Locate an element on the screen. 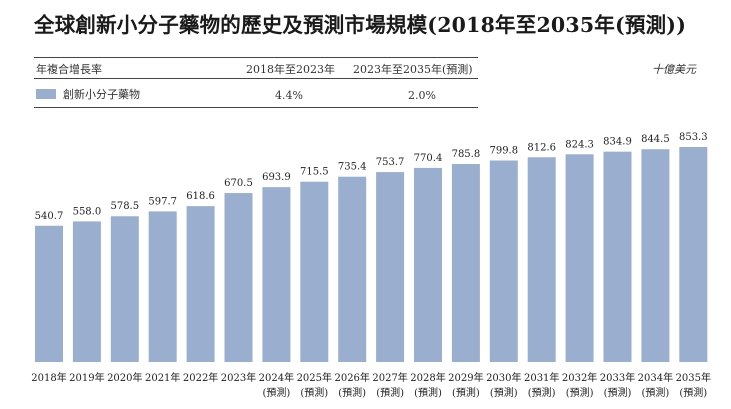 The width and height of the screenshot is (731, 409). bar-2027年 is located at coordinates (390, 267).